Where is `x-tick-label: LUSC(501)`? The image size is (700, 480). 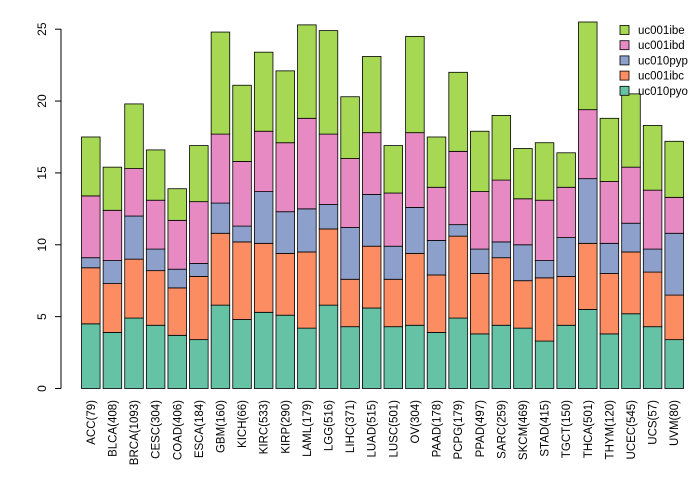 x-tick-label: LUSC(501) is located at coordinates (394, 429).